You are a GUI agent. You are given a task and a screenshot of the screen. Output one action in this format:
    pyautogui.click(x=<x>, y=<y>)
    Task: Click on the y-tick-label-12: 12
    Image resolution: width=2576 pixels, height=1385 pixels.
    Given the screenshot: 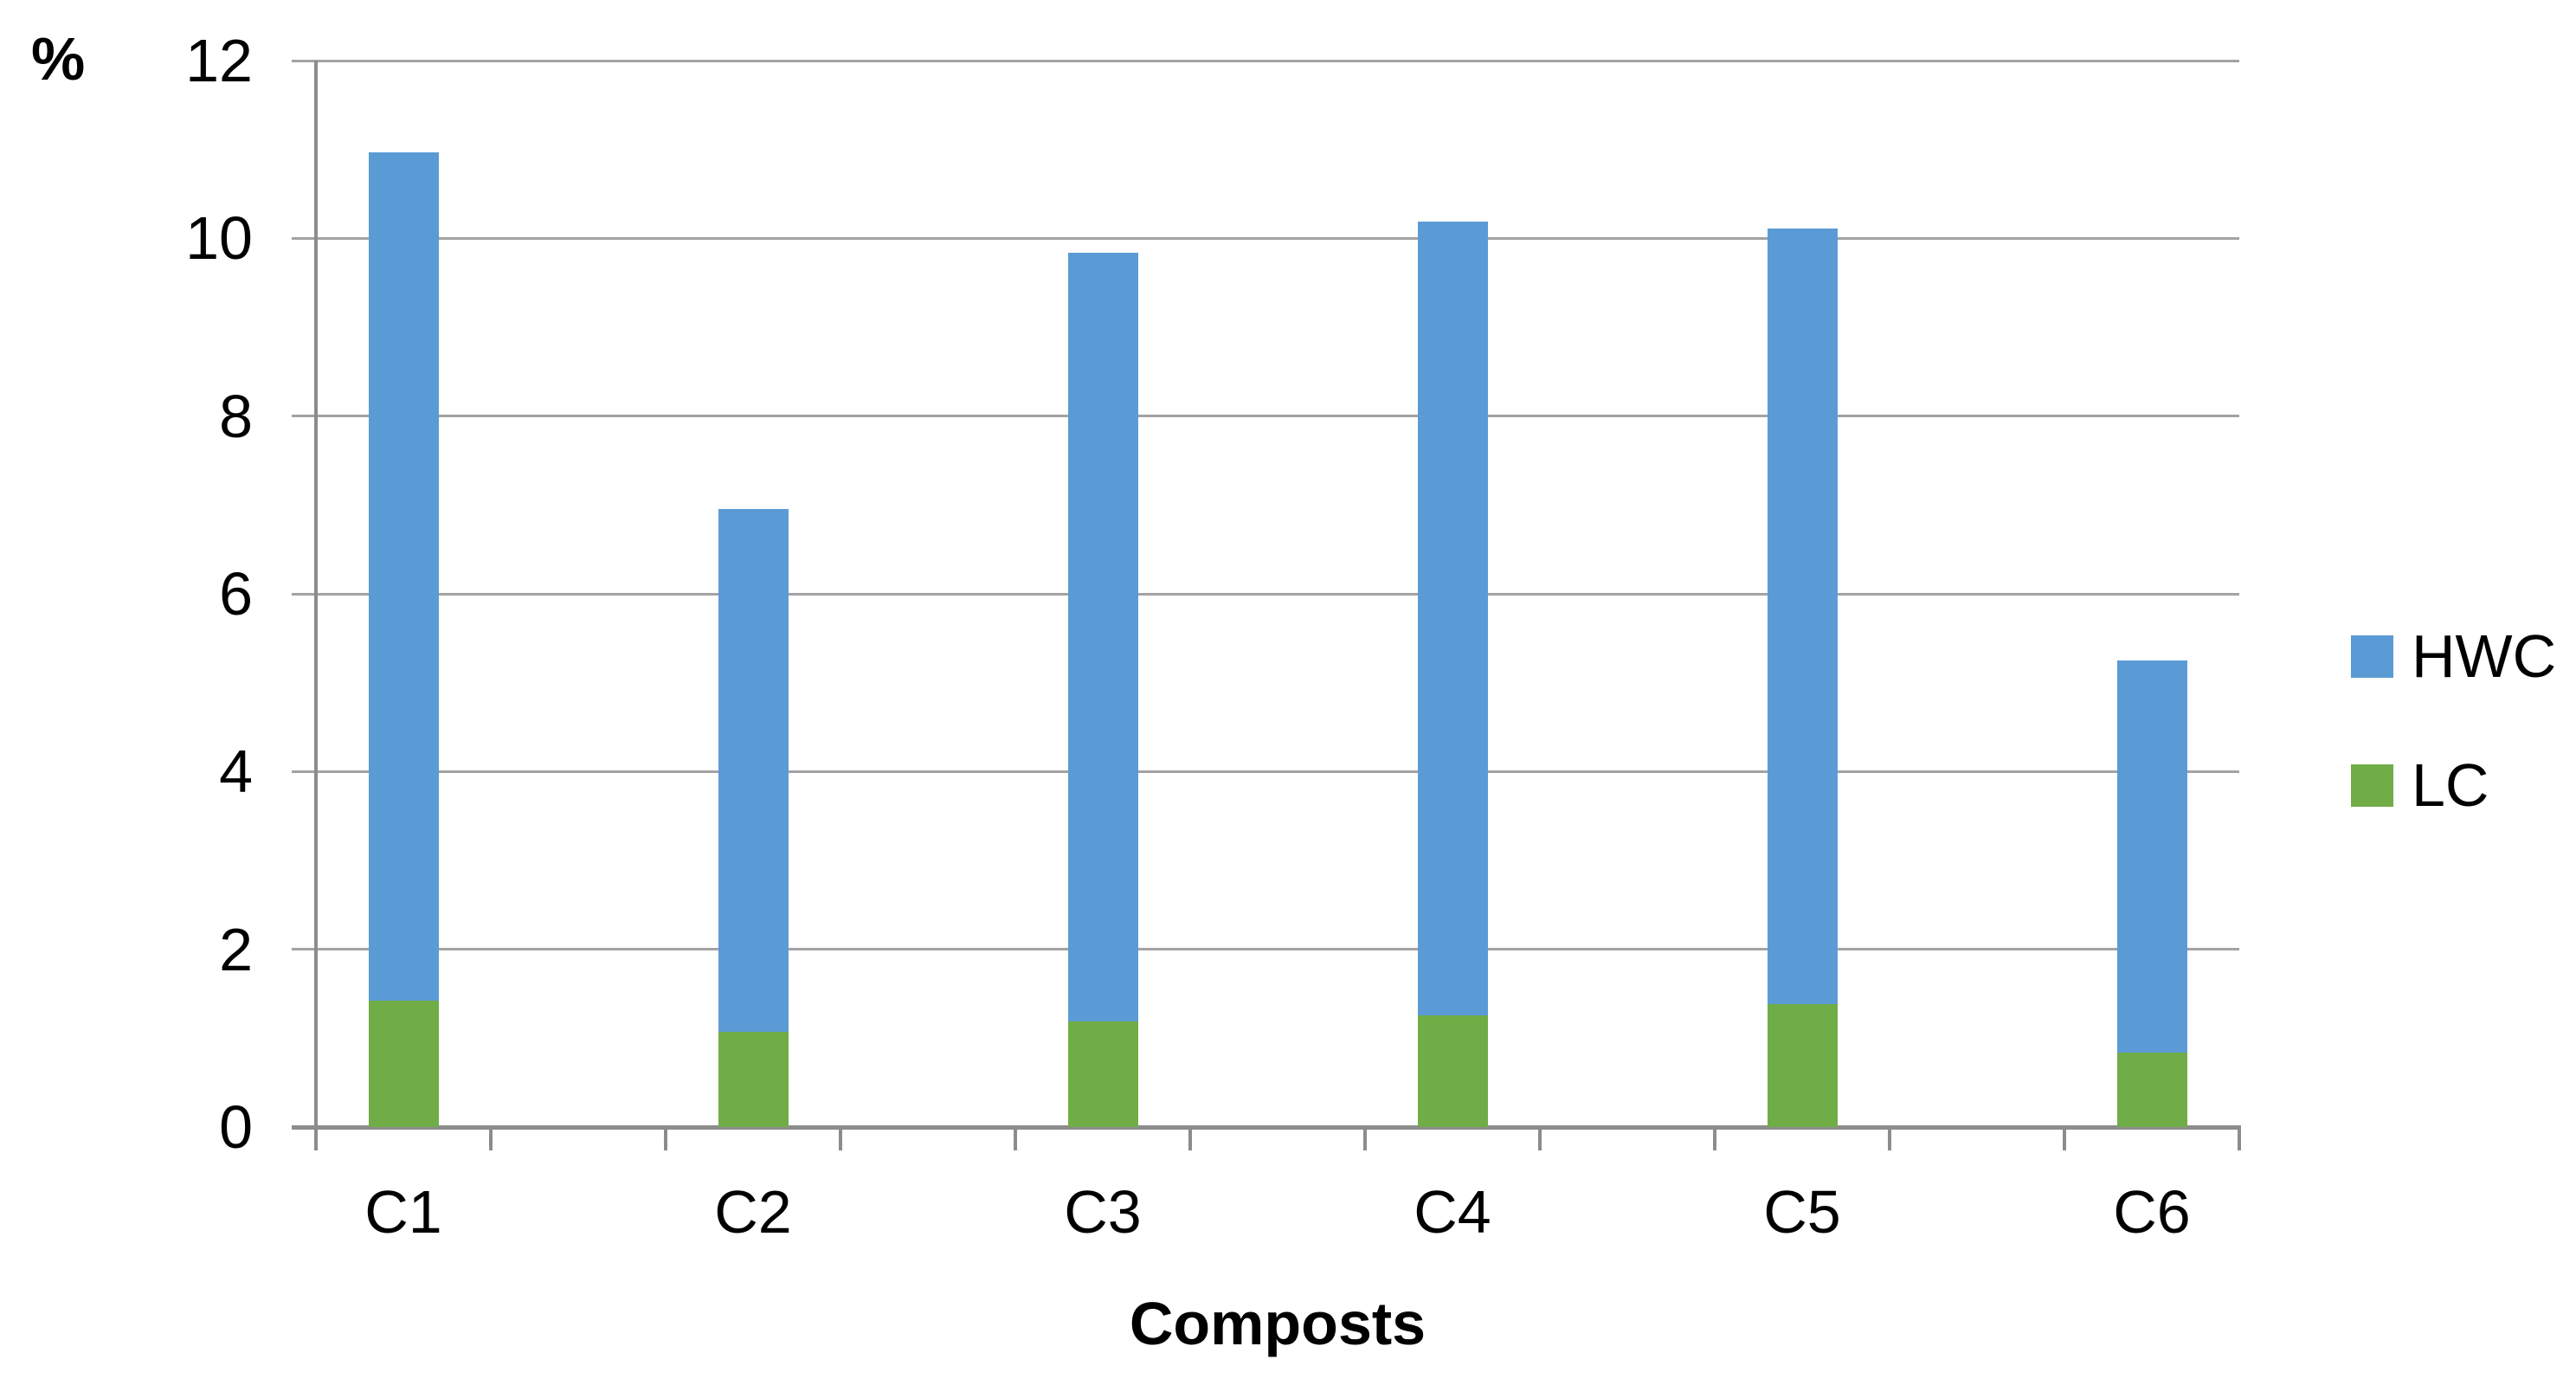 What is the action you would take?
    pyautogui.click(x=219, y=60)
    